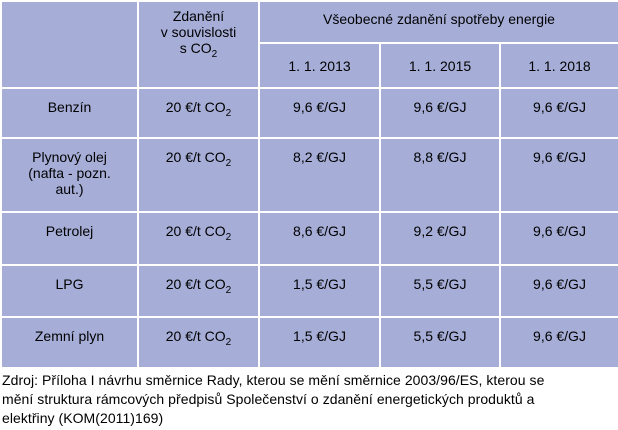 The width and height of the screenshot is (618, 430). What do you see at coordinates (214, 54) in the screenshot?
I see `header-co2-subscript: 2` at bounding box center [214, 54].